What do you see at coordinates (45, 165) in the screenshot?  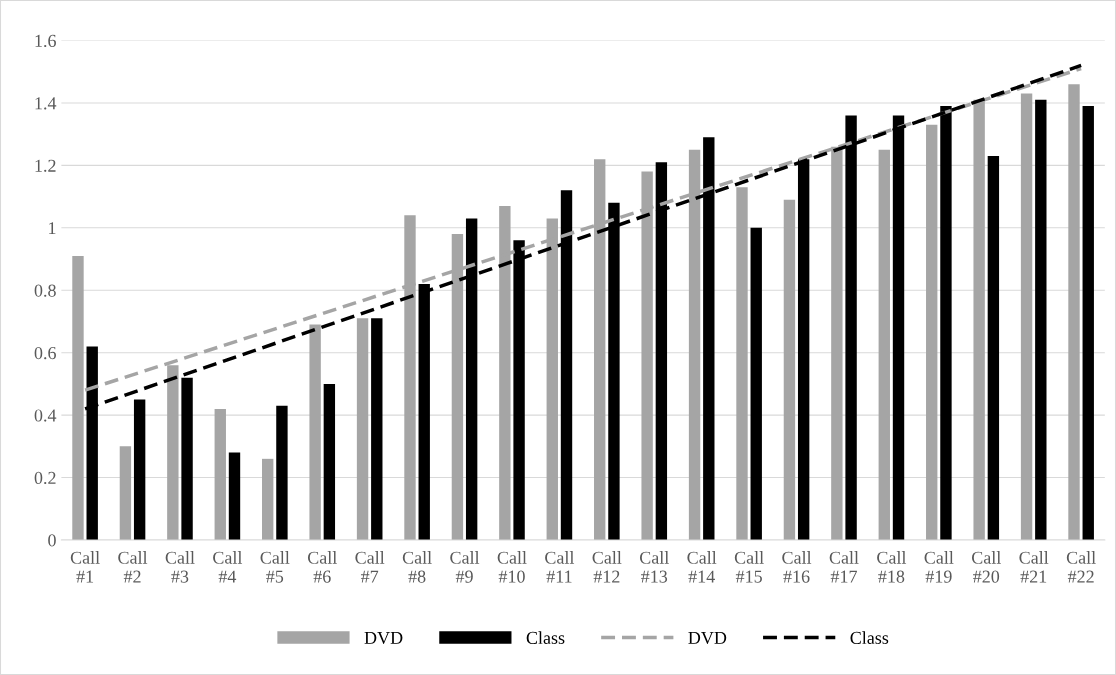 I see `y-tick-label: 1.2` at bounding box center [45, 165].